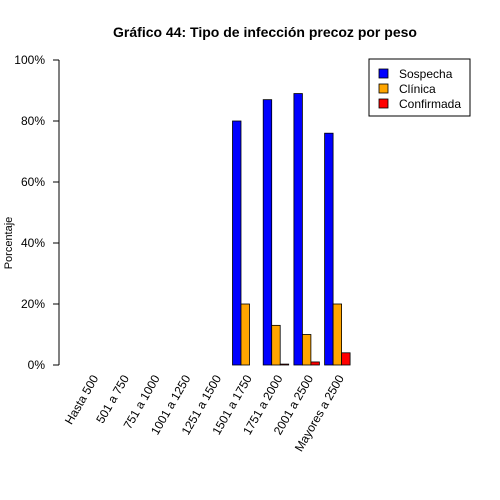 The height and width of the screenshot is (500, 500). Describe the element at coordinates (417, 89) in the screenshot. I see `legend-label-clínica: Clínica` at that location.